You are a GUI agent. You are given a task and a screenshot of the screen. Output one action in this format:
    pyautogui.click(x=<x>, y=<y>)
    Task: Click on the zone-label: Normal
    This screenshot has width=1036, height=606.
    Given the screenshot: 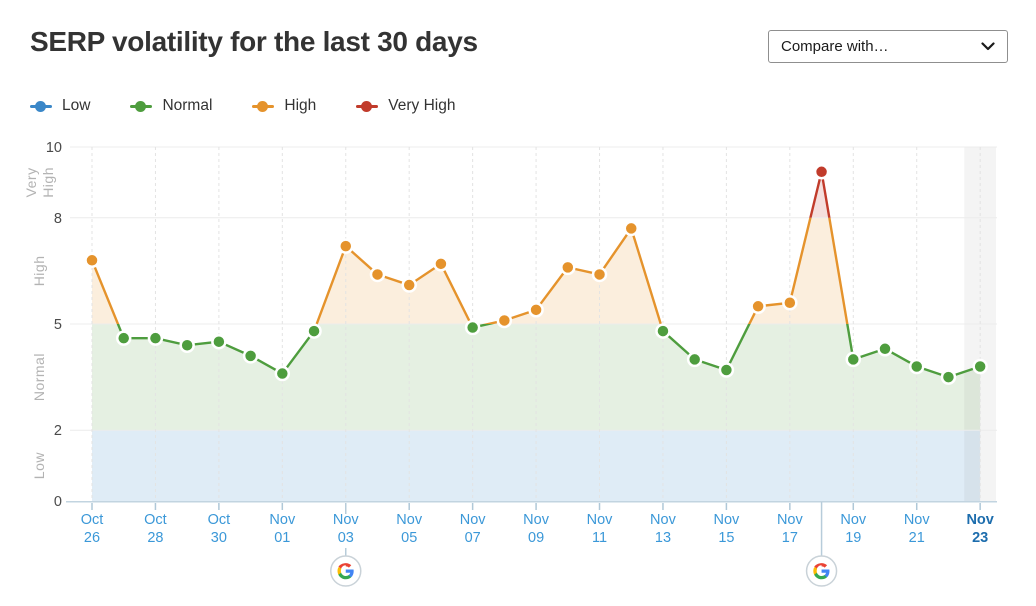 What is the action you would take?
    pyautogui.click(x=39, y=377)
    